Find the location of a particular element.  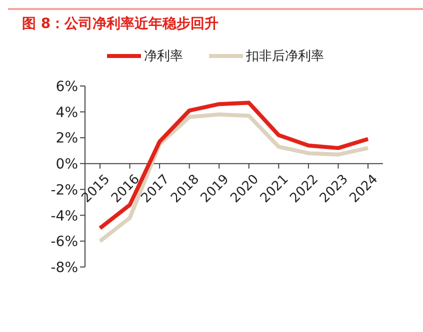

legend-label: 净利率 is located at coordinates (163, 56).